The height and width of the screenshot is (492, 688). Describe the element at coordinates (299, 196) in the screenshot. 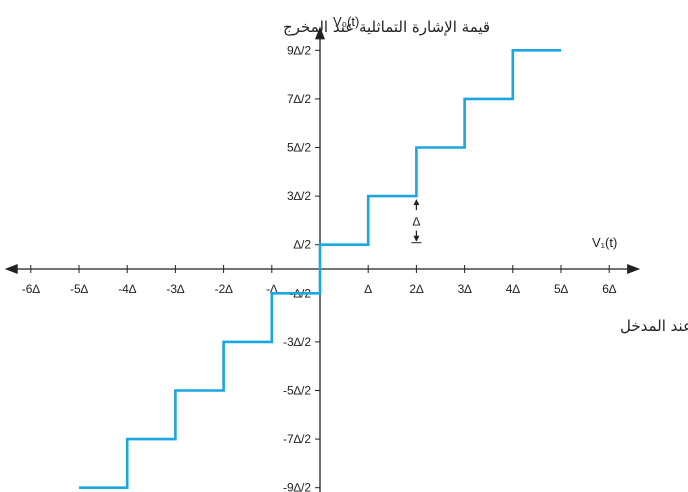

I see `y-tick-label: 3∆/2` at that location.